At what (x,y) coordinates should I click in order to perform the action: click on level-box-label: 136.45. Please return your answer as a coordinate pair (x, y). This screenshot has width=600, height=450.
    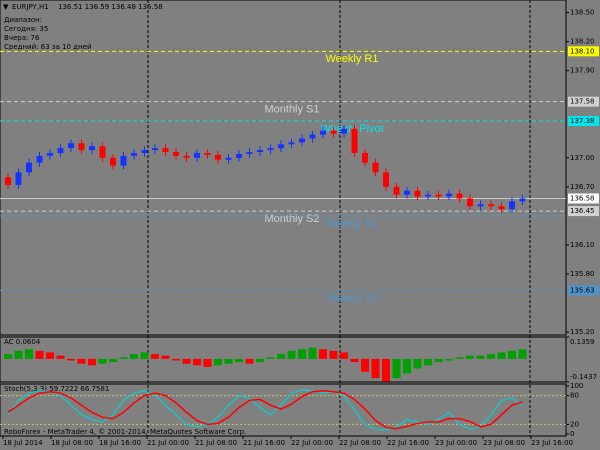
    Looking at the image, I should click on (582, 211).